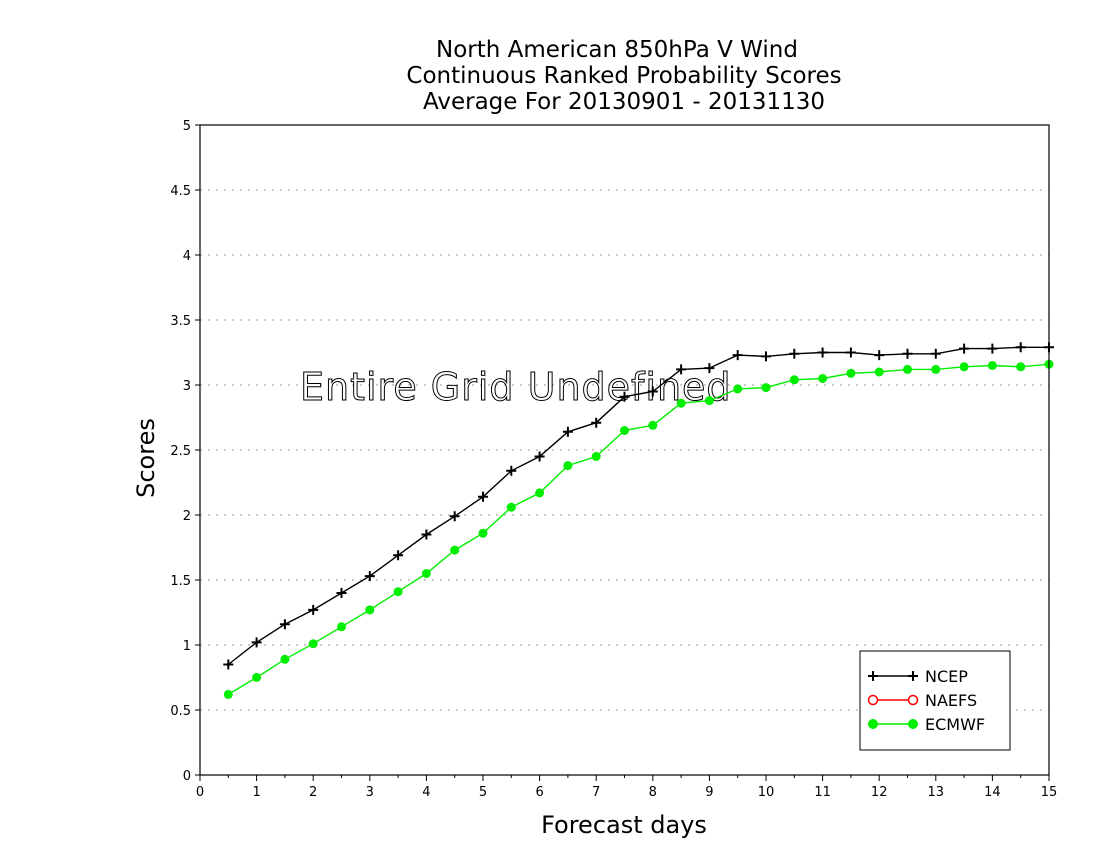 The height and width of the screenshot is (850, 1100). Describe the element at coordinates (709, 792) in the screenshot. I see `x-tick-label: 9` at that location.